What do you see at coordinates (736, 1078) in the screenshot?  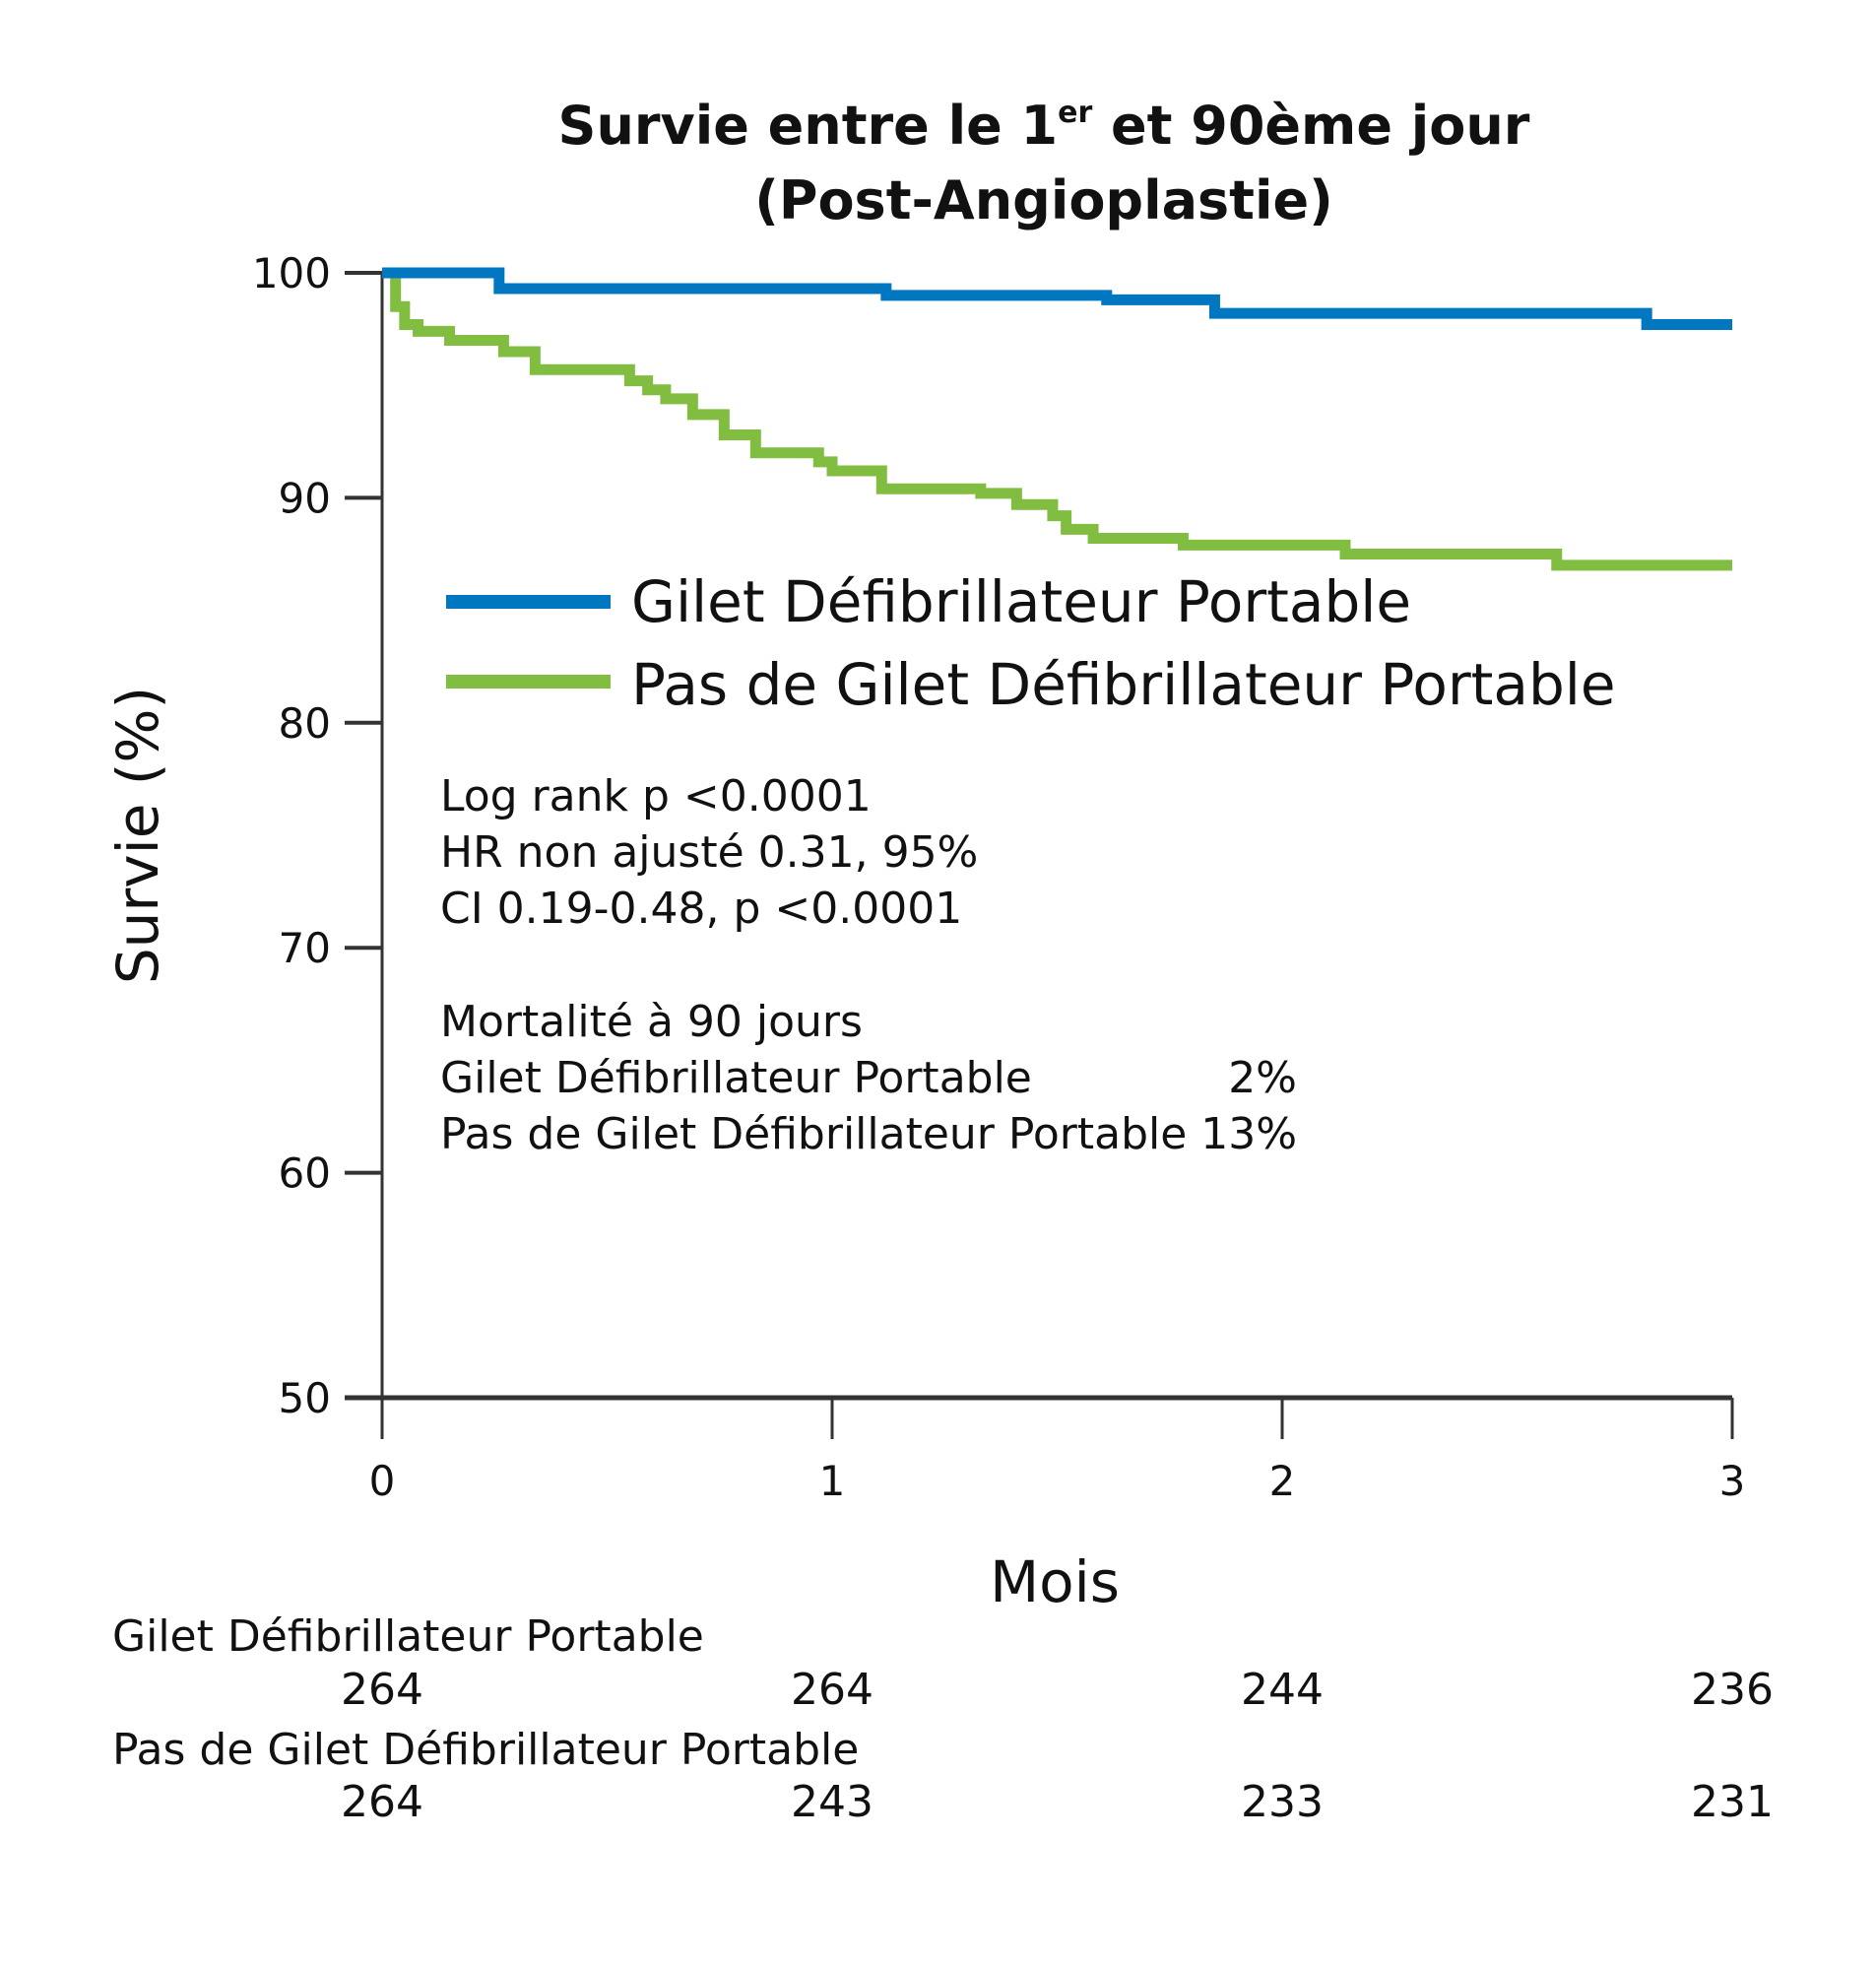 I see `mortality-label-gilet: Gilet Défibrillateur Portable` at bounding box center [736, 1078].